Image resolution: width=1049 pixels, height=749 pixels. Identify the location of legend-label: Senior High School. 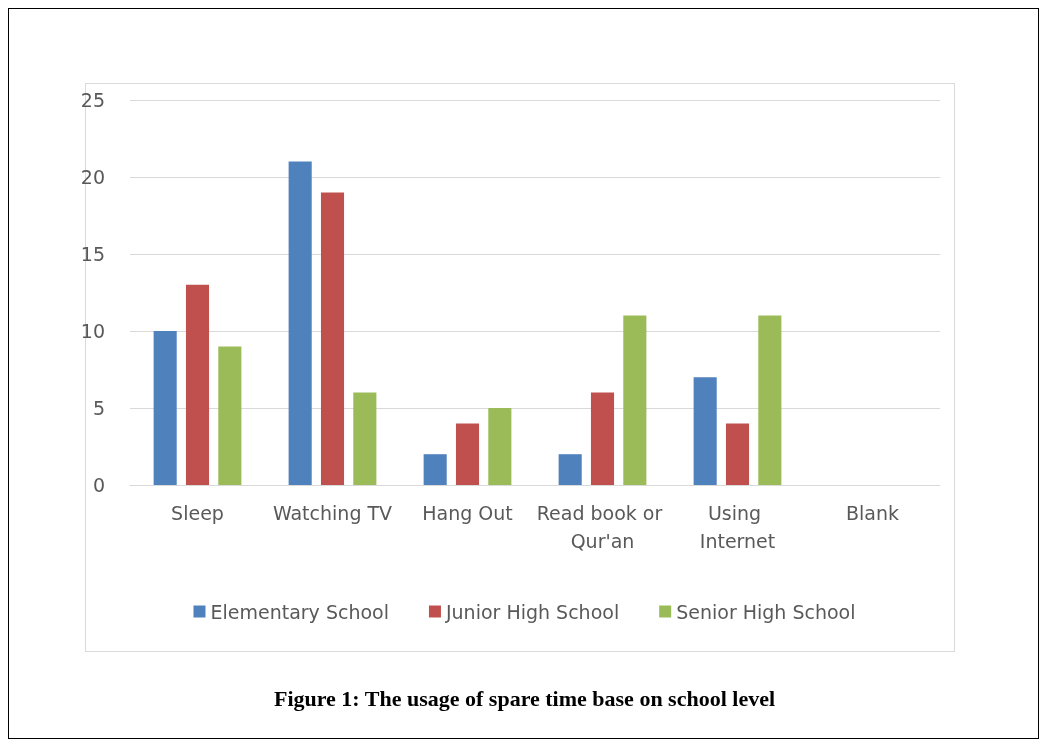
(766, 611).